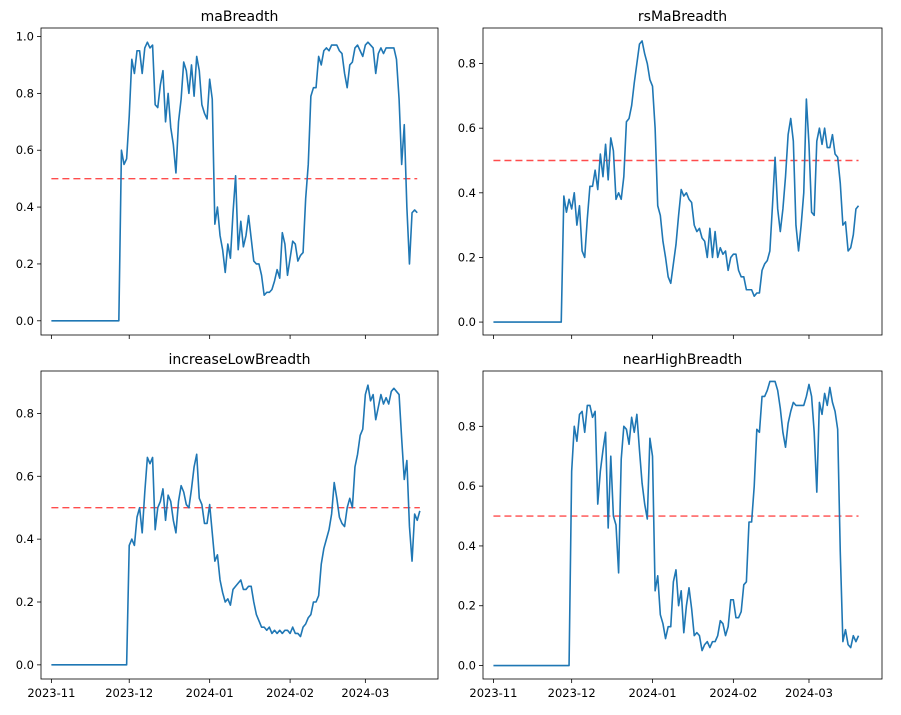 This screenshot has height=715, width=901. Describe the element at coordinates (683, 360) in the screenshot. I see `chart-title: nearHighBreadth` at that location.